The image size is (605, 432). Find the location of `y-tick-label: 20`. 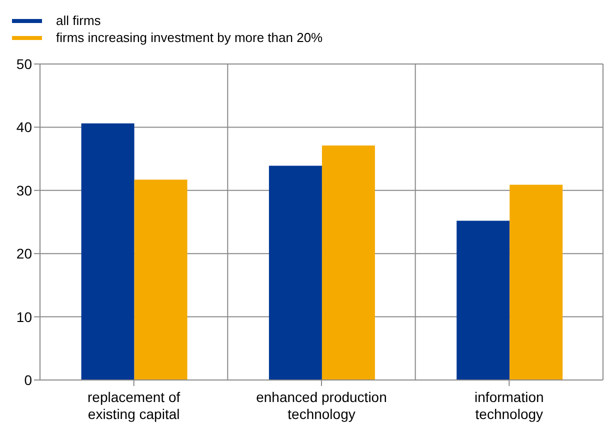

y-tick-label: 20 is located at coordinates (24, 254).